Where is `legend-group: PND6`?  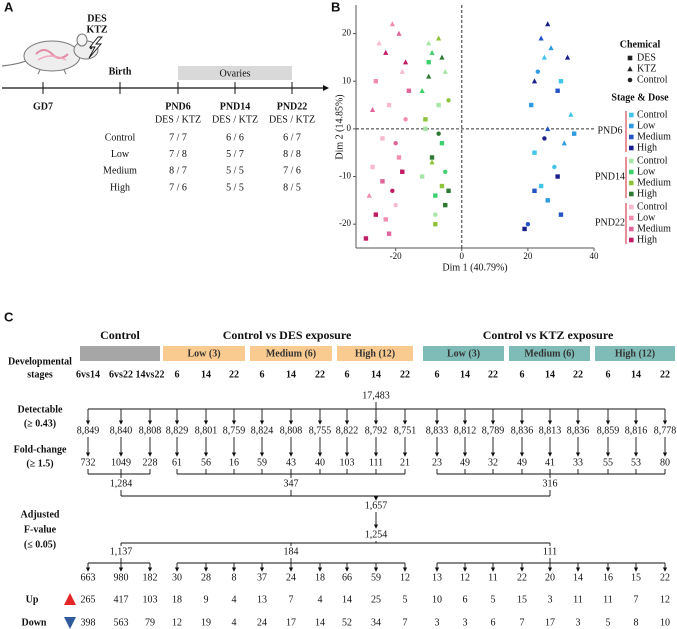 legend-group: PND6 is located at coordinates (609, 130).